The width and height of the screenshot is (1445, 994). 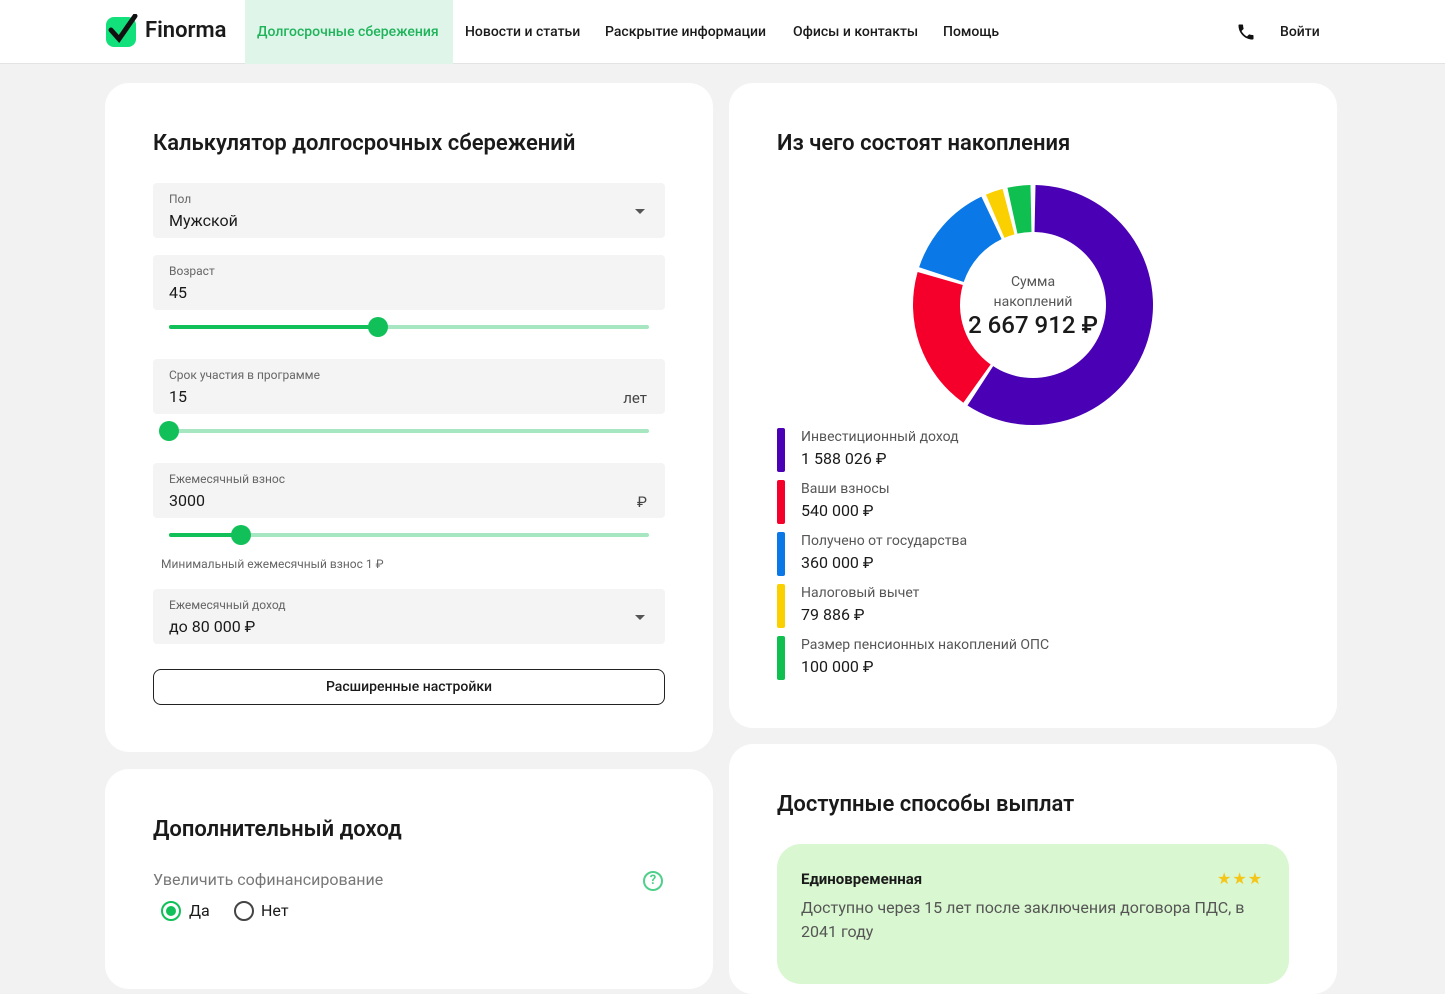 What do you see at coordinates (212, 626) in the screenshot?
I see `field-value: до 80 000 ₽` at bounding box center [212, 626].